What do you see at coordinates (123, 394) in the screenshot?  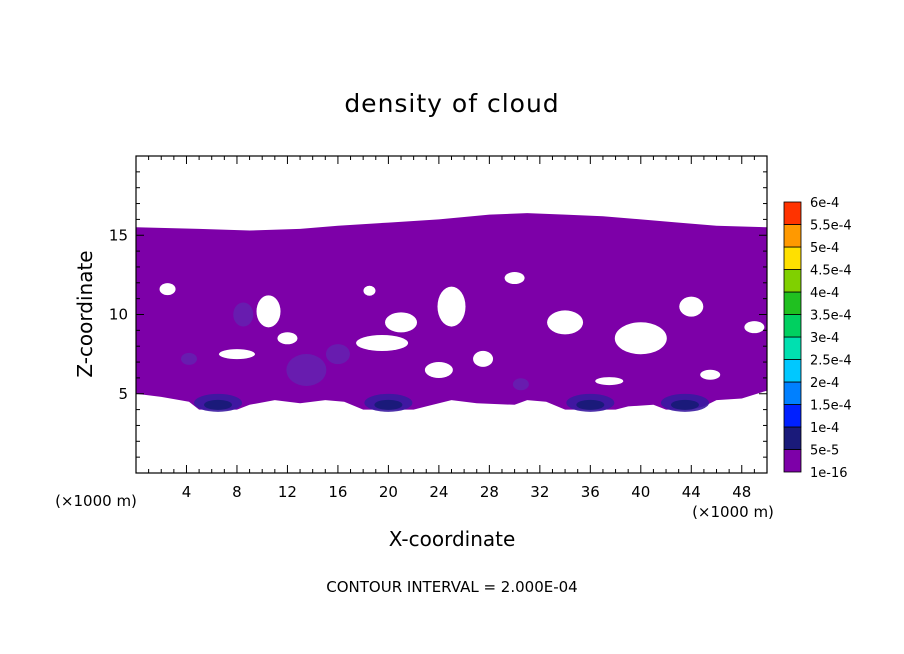 I see `y-tick-label: 5` at bounding box center [123, 394].